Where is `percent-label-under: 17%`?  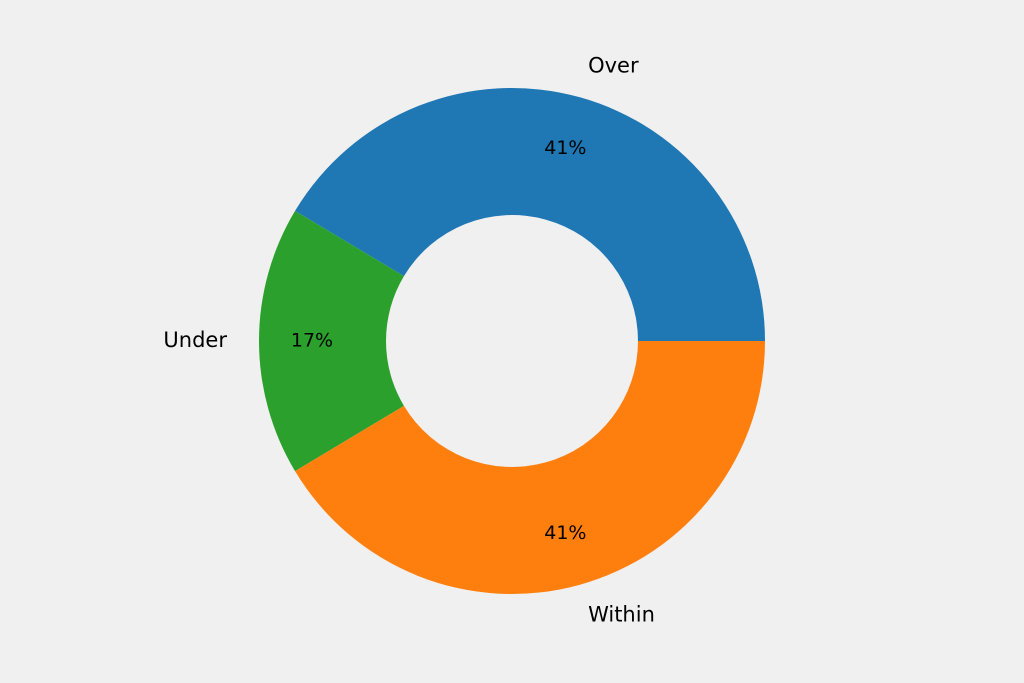
percent-label-under: 17% is located at coordinates (312, 341).